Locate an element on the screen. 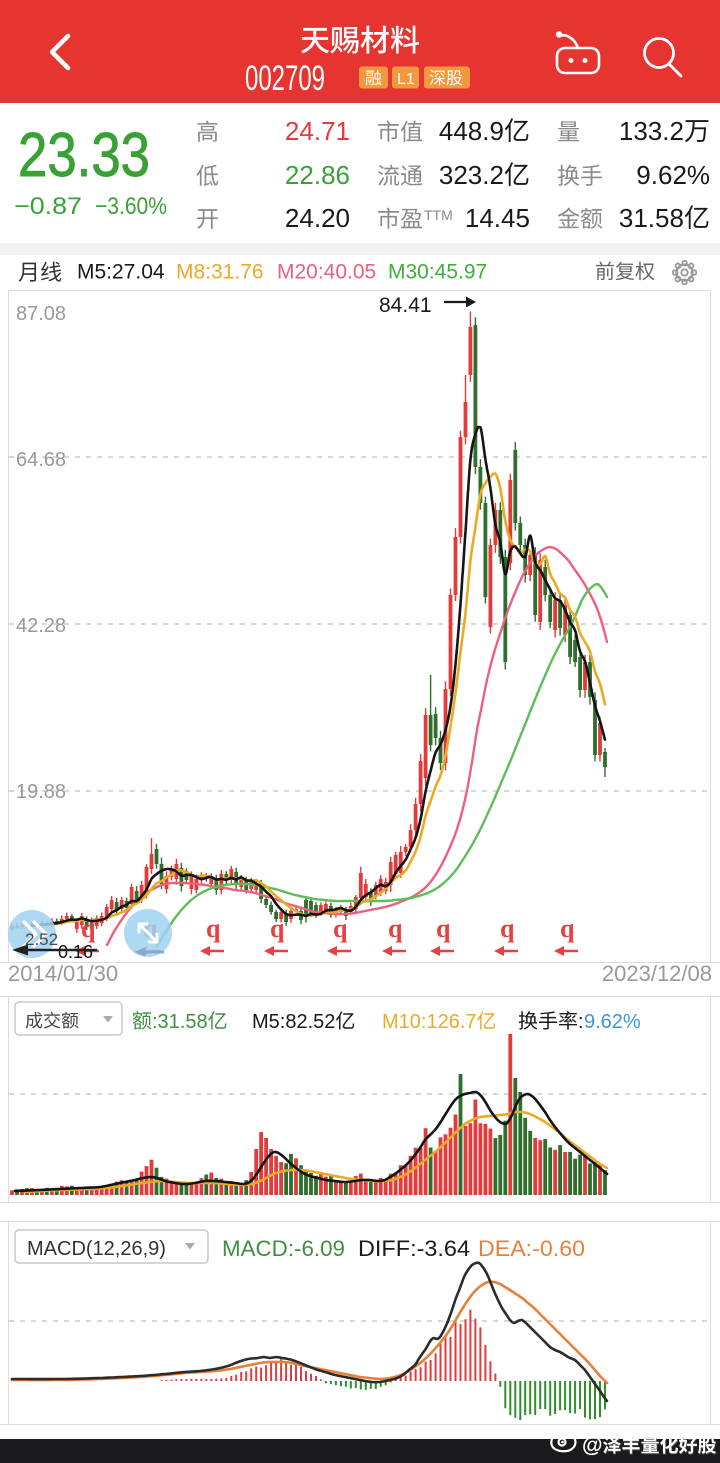 The height and width of the screenshot is (1463, 720). svg-text: MACD(12,26,9) is located at coordinates (96, 1249).